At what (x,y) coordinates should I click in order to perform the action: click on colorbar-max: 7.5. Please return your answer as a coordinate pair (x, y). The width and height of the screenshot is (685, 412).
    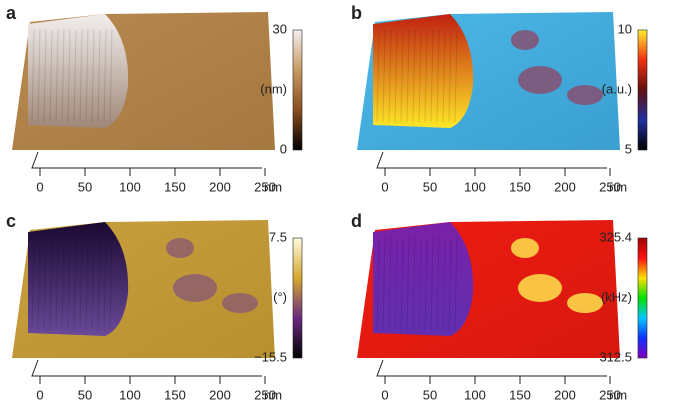
    Looking at the image, I should click on (278, 236).